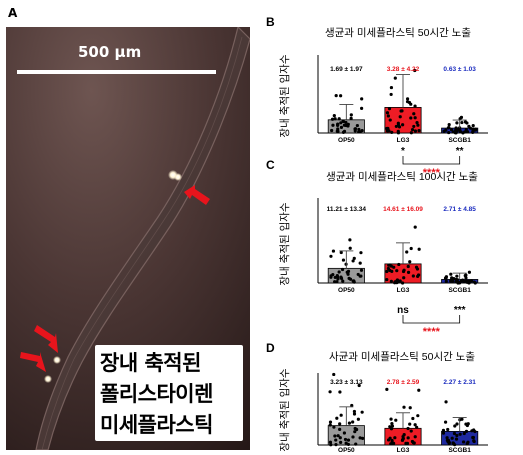  What do you see at coordinates (459, 290) in the screenshot?
I see `category-label: SCGB1` at bounding box center [459, 290].